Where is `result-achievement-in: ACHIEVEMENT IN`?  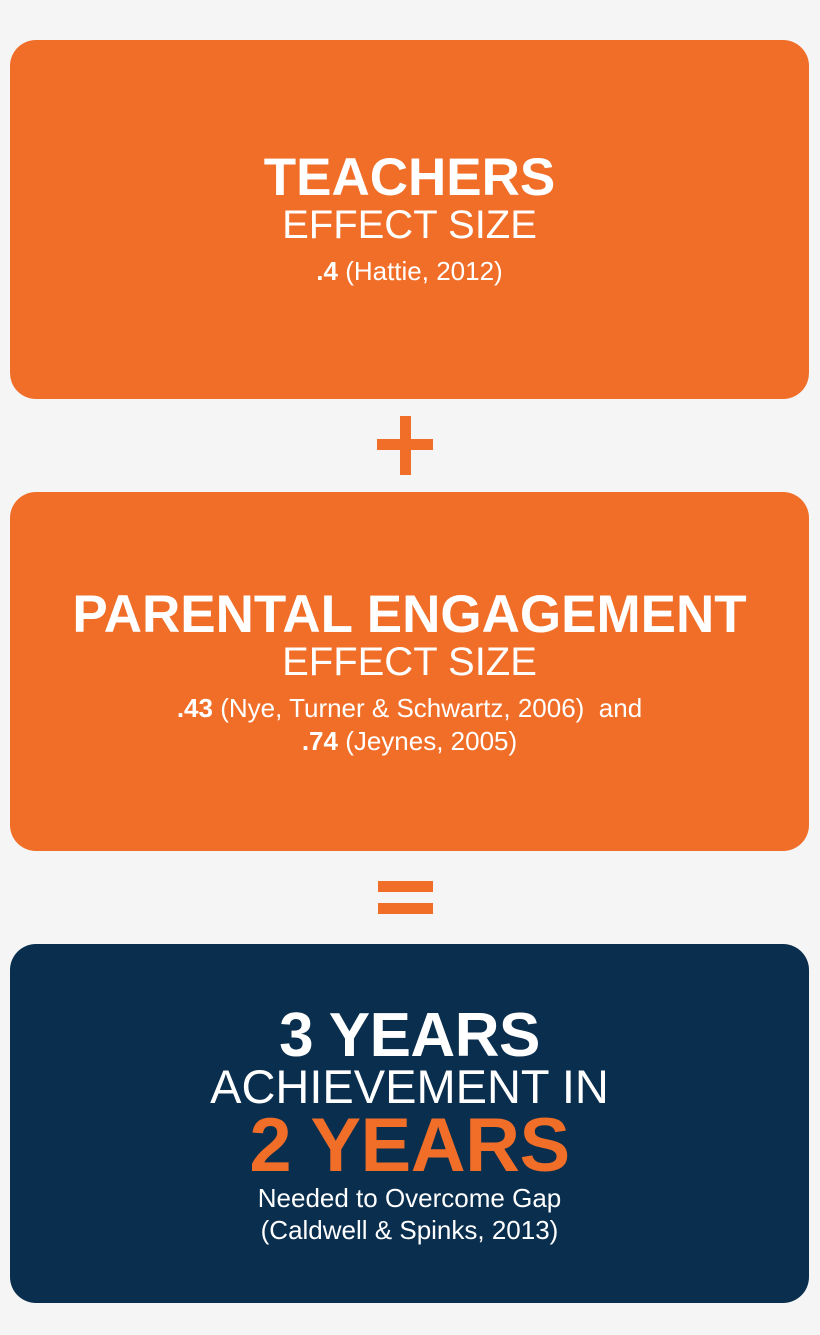
result-achievement-in: ACHIEVEMENT IN is located at coordinates (409, 1086).